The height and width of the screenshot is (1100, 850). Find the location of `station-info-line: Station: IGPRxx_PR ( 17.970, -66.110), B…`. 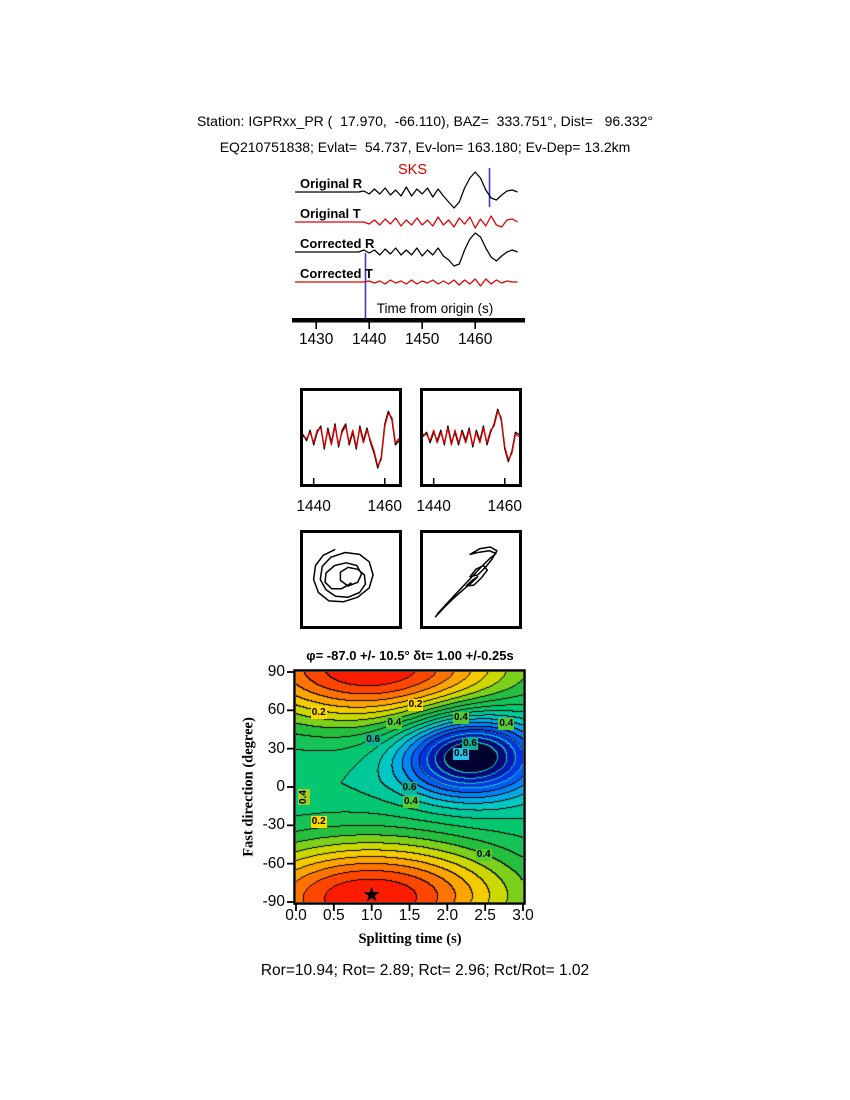

station-info-line: Station: IGPRxx_PR ( 17.970, -66.110), B… is located at coordinates (425, 121).